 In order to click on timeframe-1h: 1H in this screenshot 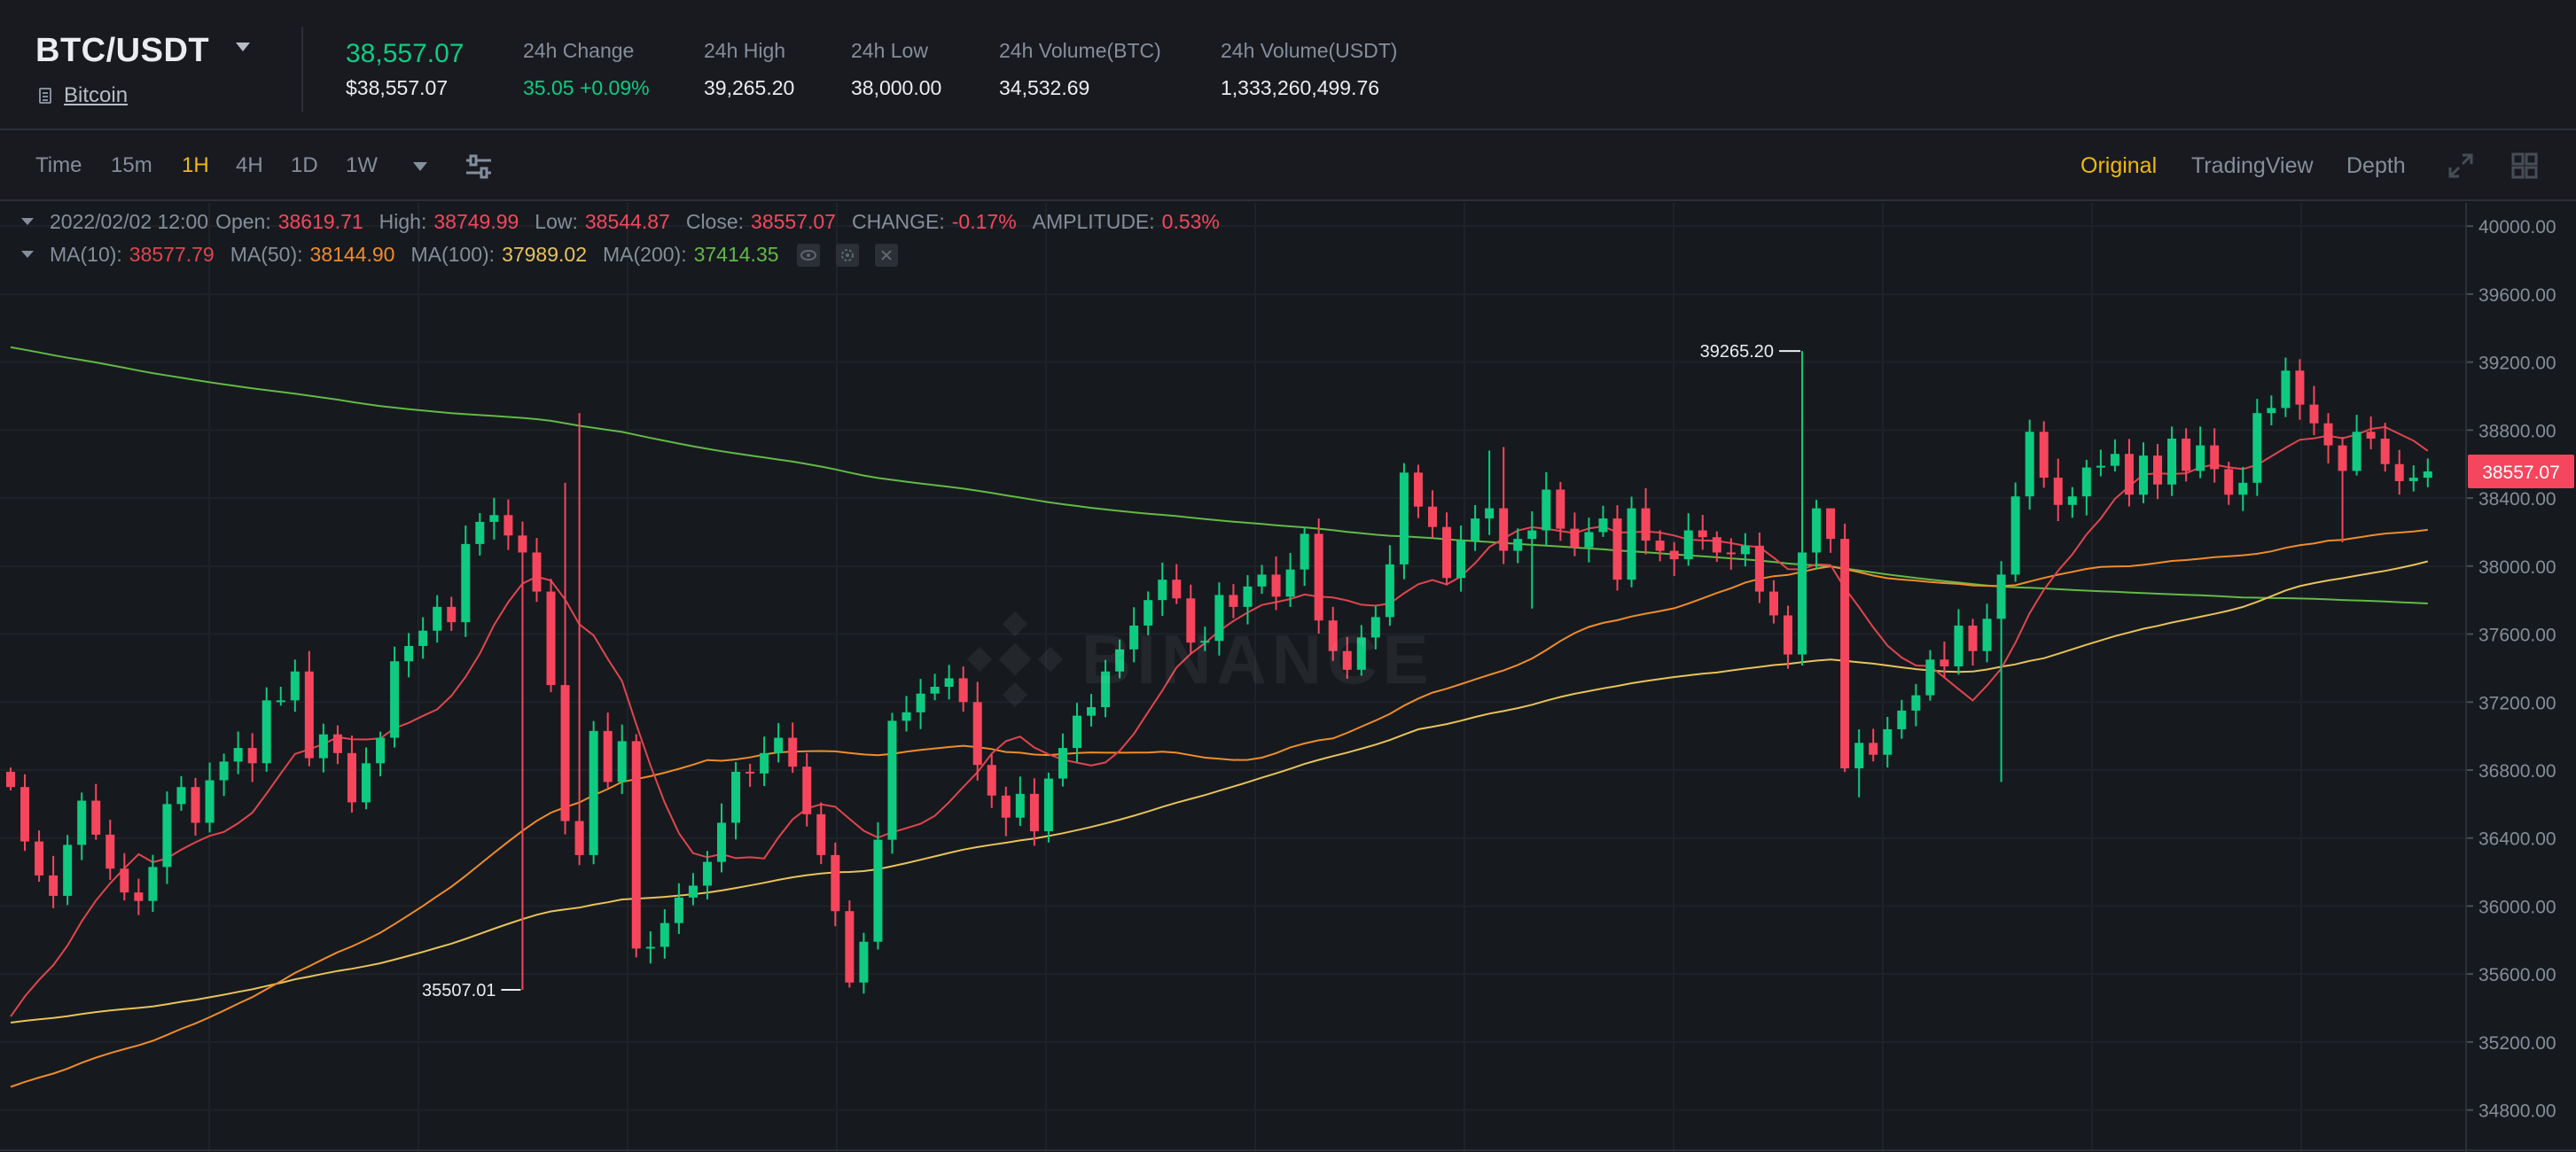, I will do `click(195, 165)`.